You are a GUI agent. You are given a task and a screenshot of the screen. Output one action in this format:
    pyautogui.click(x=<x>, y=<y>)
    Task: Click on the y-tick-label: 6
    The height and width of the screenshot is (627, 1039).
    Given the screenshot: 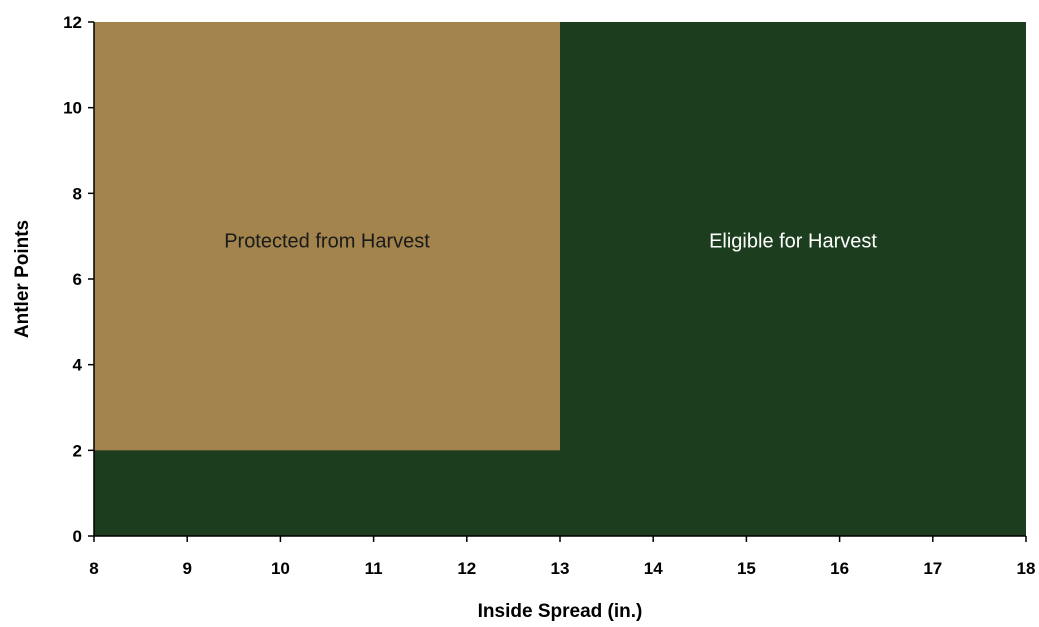 What is the action you would take?
    pyautogui.click(x=77, y=279)
    